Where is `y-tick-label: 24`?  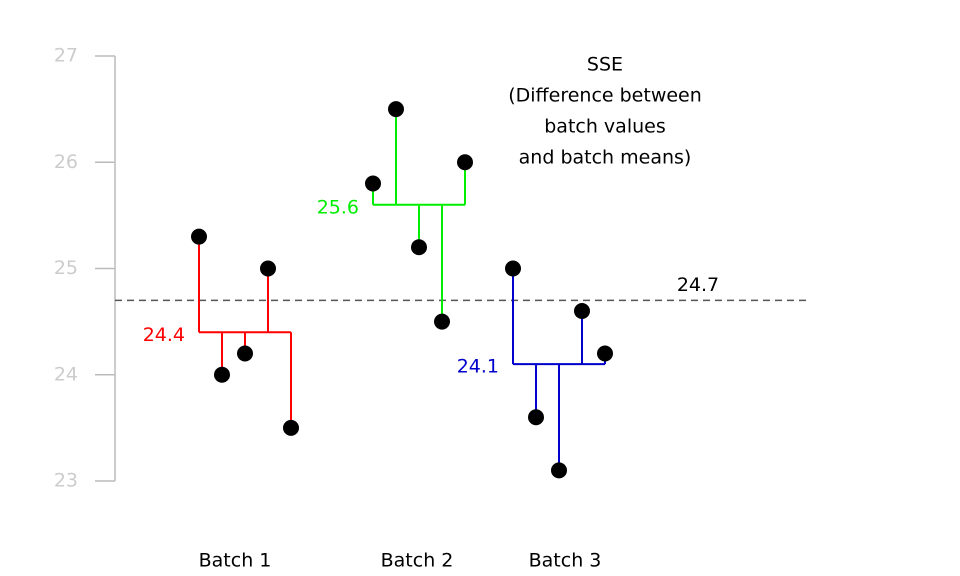 y-tick-label: 24 is located at coordinates (66, 374).